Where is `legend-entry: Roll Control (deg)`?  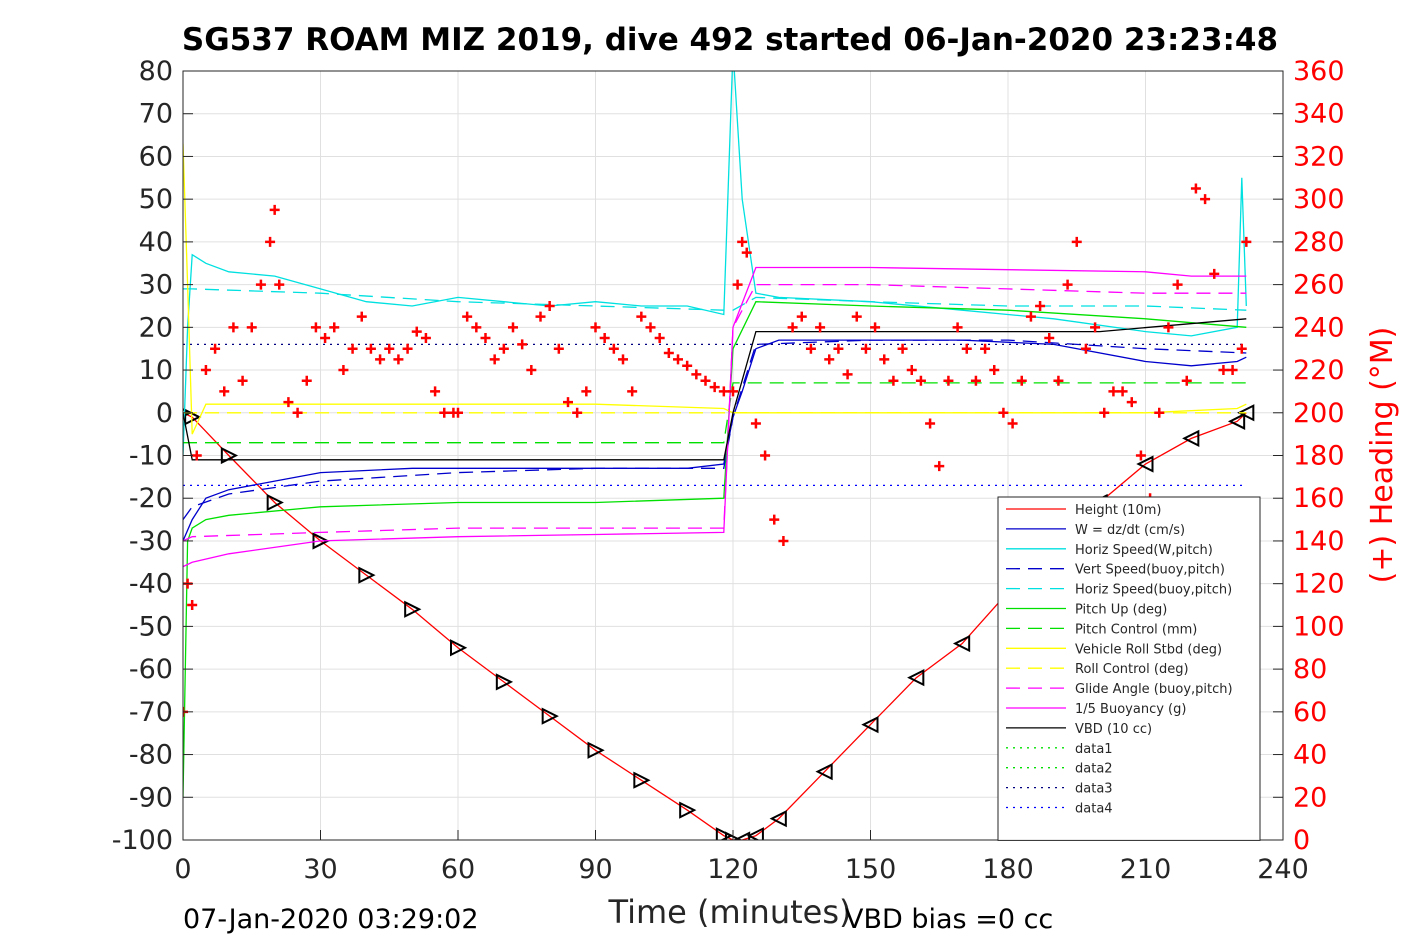
legend-entry: Roll Control (deg) is located at coordinates (1132, 669).